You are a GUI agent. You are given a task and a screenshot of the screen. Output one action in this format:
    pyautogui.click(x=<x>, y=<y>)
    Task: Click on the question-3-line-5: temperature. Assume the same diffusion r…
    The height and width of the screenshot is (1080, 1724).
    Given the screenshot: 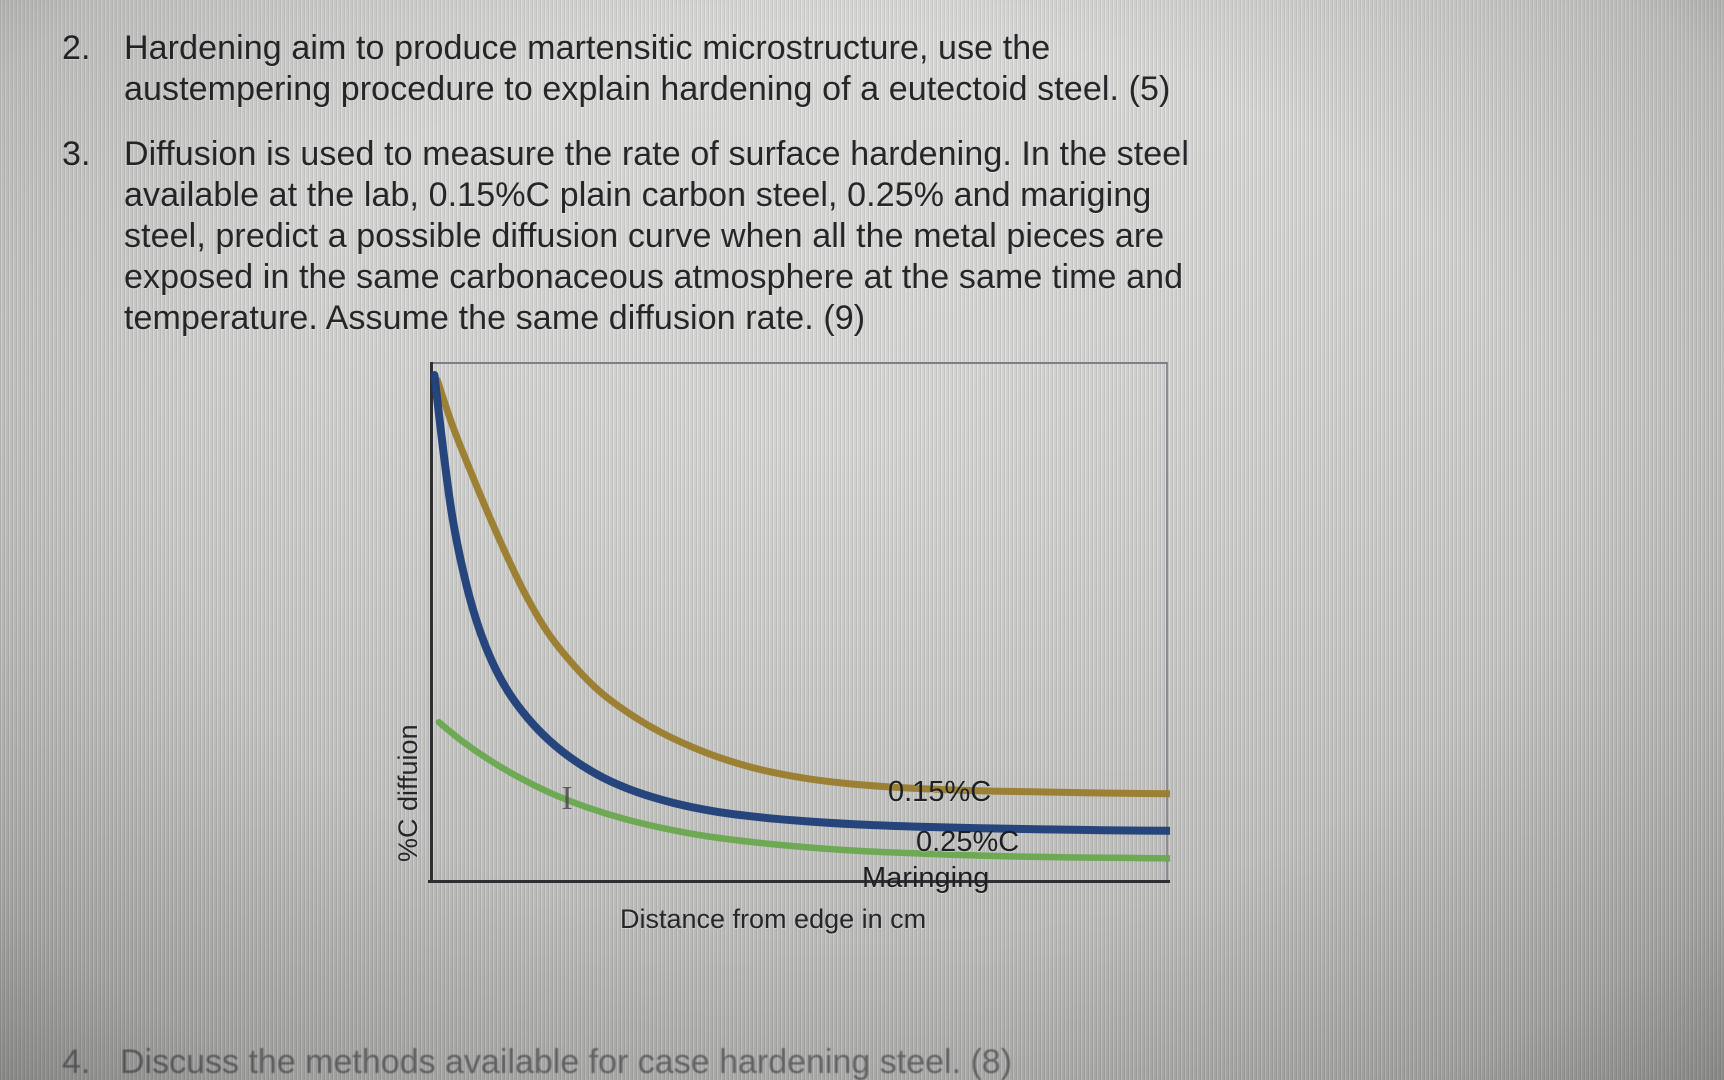 What is the action you would take?
    pyautogui.click(x=495, y=318)
    